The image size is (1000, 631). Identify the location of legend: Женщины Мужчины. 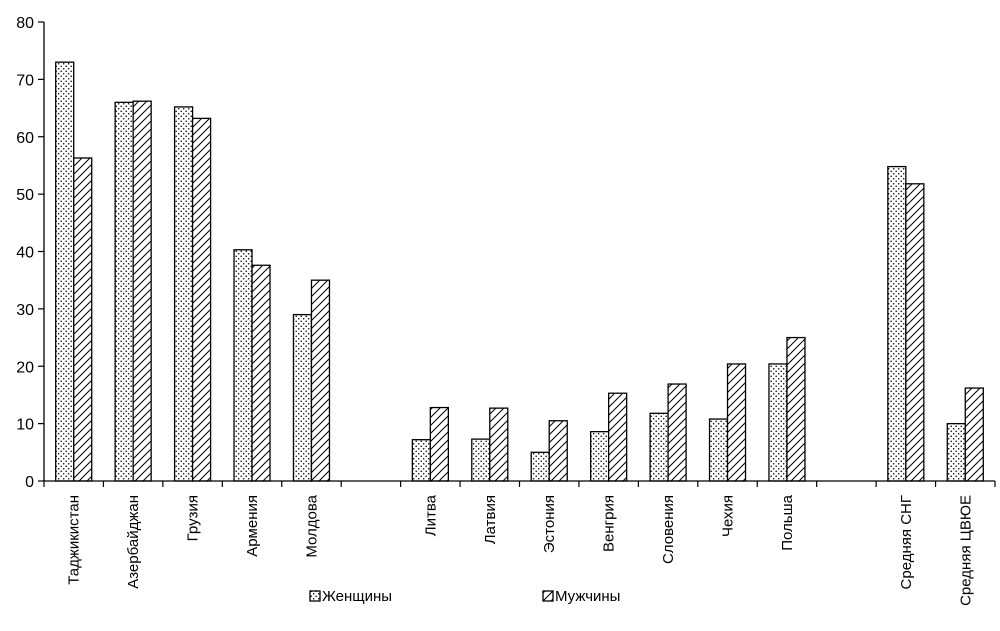
(464, 596).